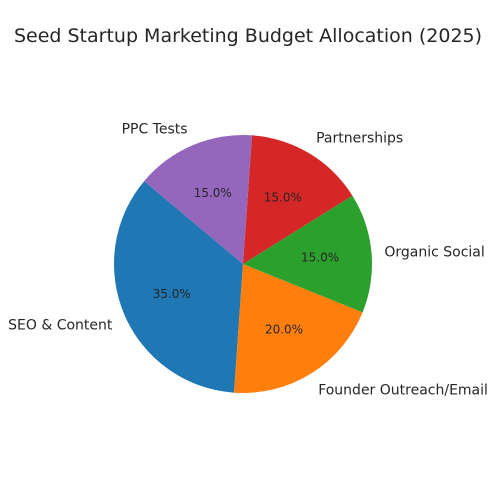  I want to click on pie-slice-organic-social, so click(308, 254).